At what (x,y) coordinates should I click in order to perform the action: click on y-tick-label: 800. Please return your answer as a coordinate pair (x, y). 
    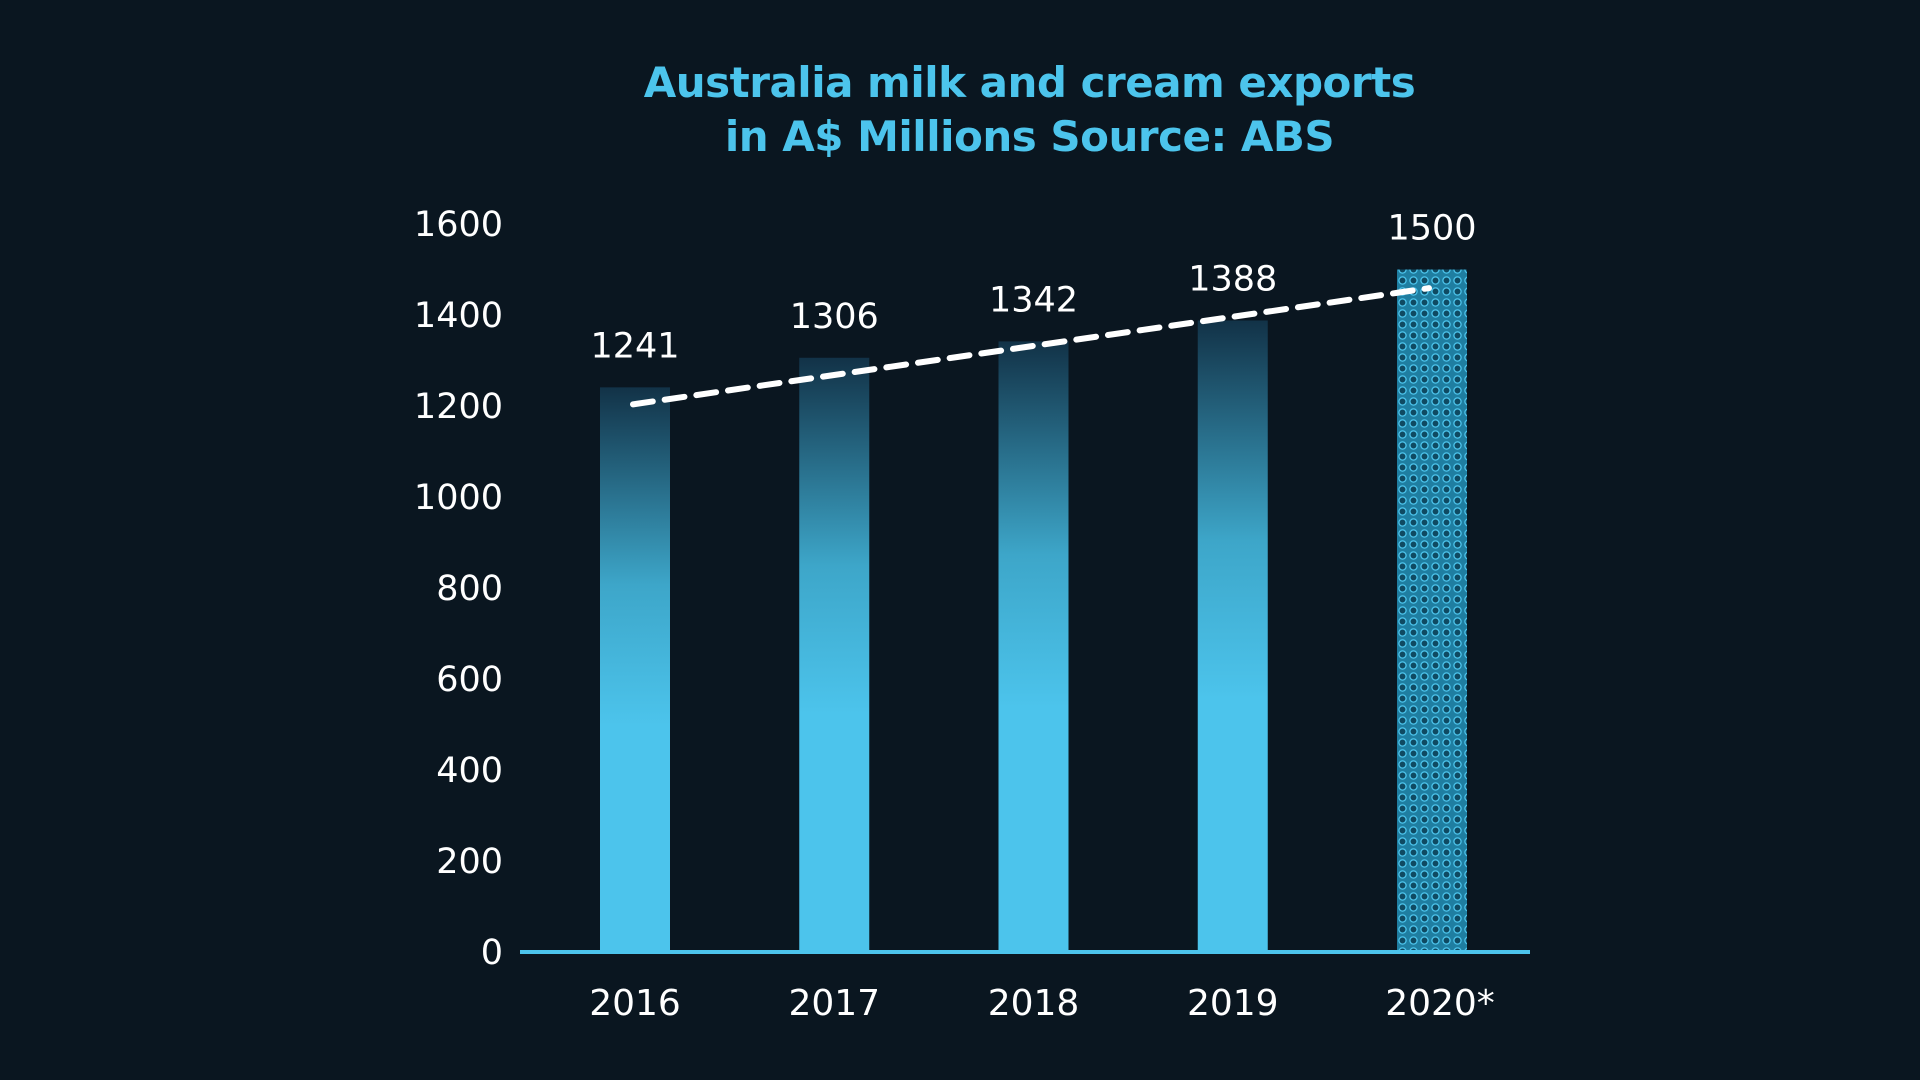
    Looking at the image, I should click on (469, 589).